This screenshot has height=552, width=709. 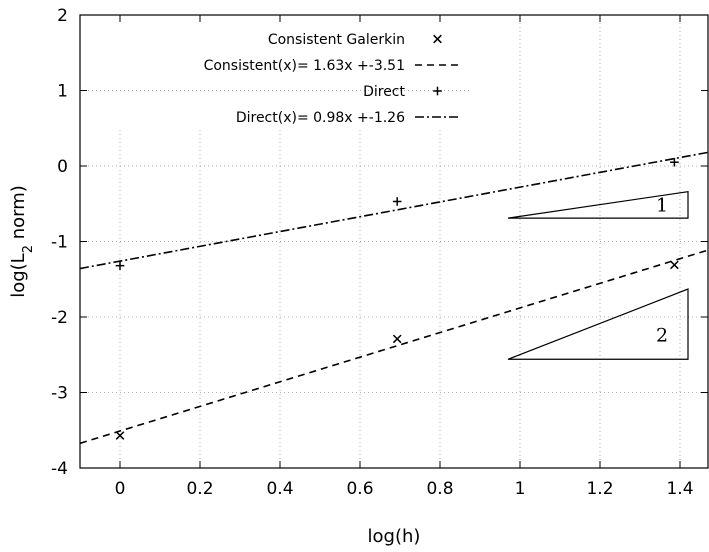 What do you see at coordinates (28, 249) in the screenshot?
I see `y-axis-title-subscript: 2` at bounding box center [28, 249].